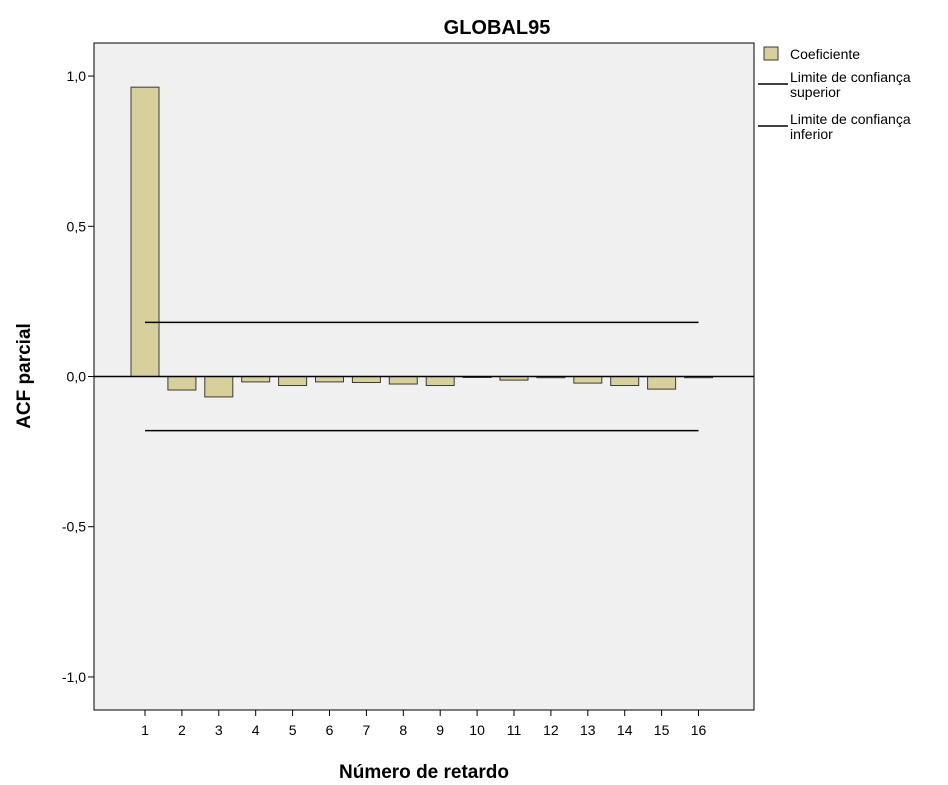 The width and height of the screenshot is (948, 785). Describe the element at coordinates (403, 730) in the screenshot. I see `x-tick-label: 8` at that location.